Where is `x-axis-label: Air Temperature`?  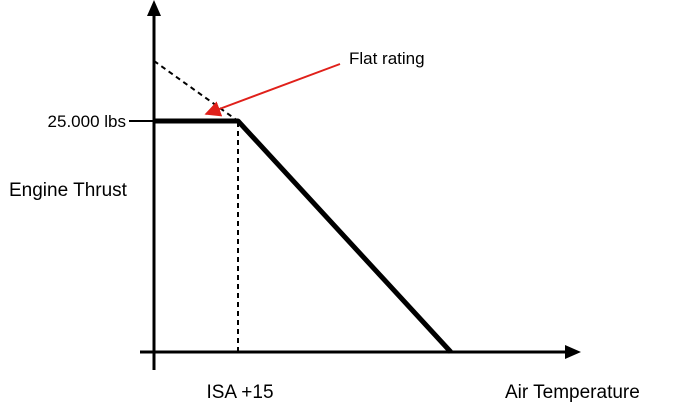
x-axis-label: Air Temperature is located at coordinates (572, 392).